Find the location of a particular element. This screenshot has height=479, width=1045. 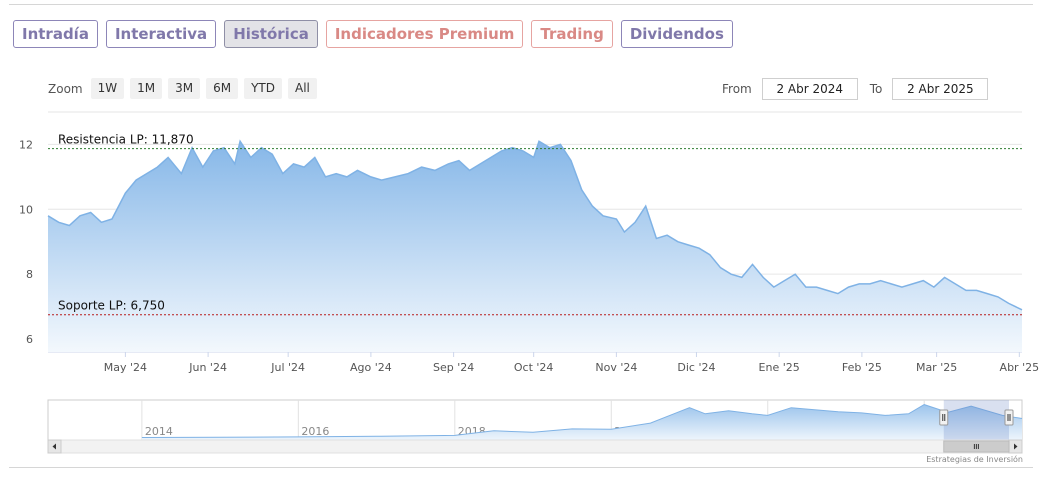

navigator-handle-left is located at coordinates (944, 417).